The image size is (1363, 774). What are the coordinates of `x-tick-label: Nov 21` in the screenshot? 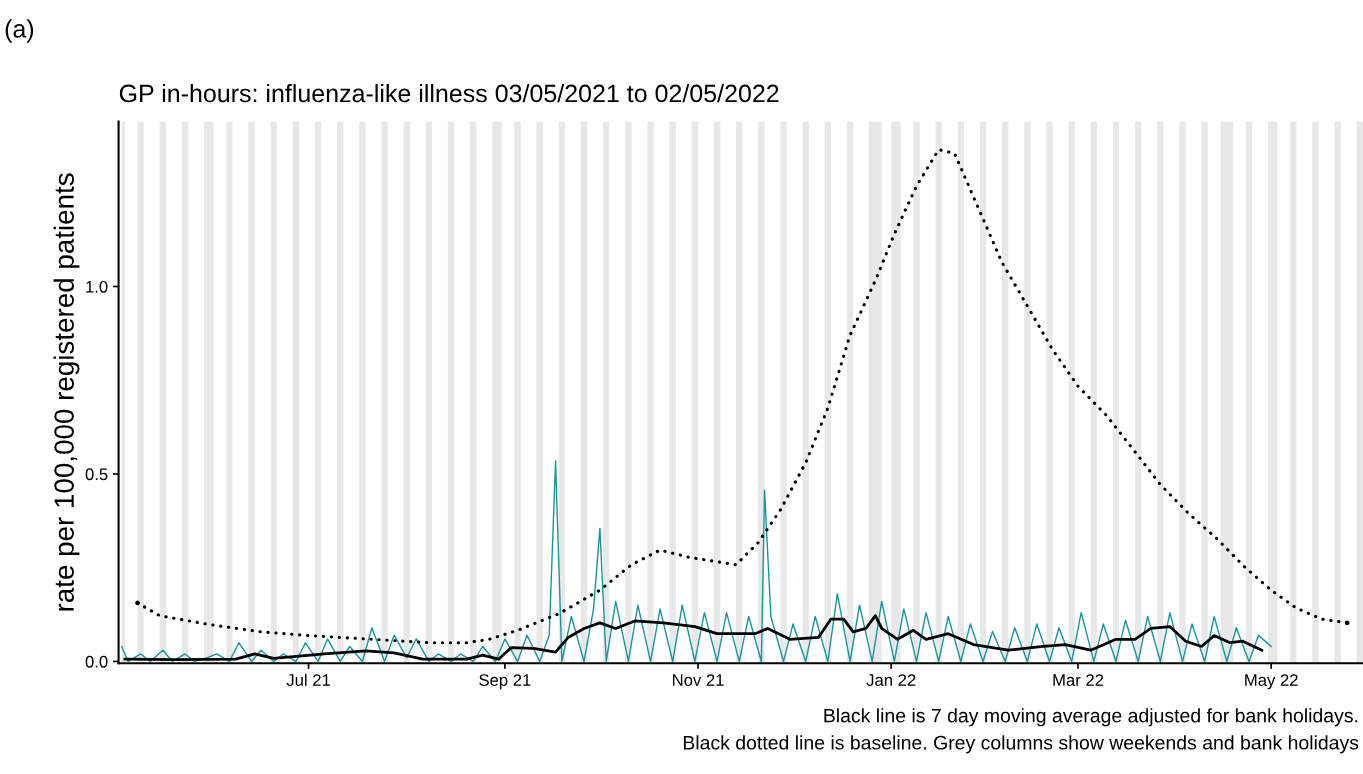 It's located at (698, 680).